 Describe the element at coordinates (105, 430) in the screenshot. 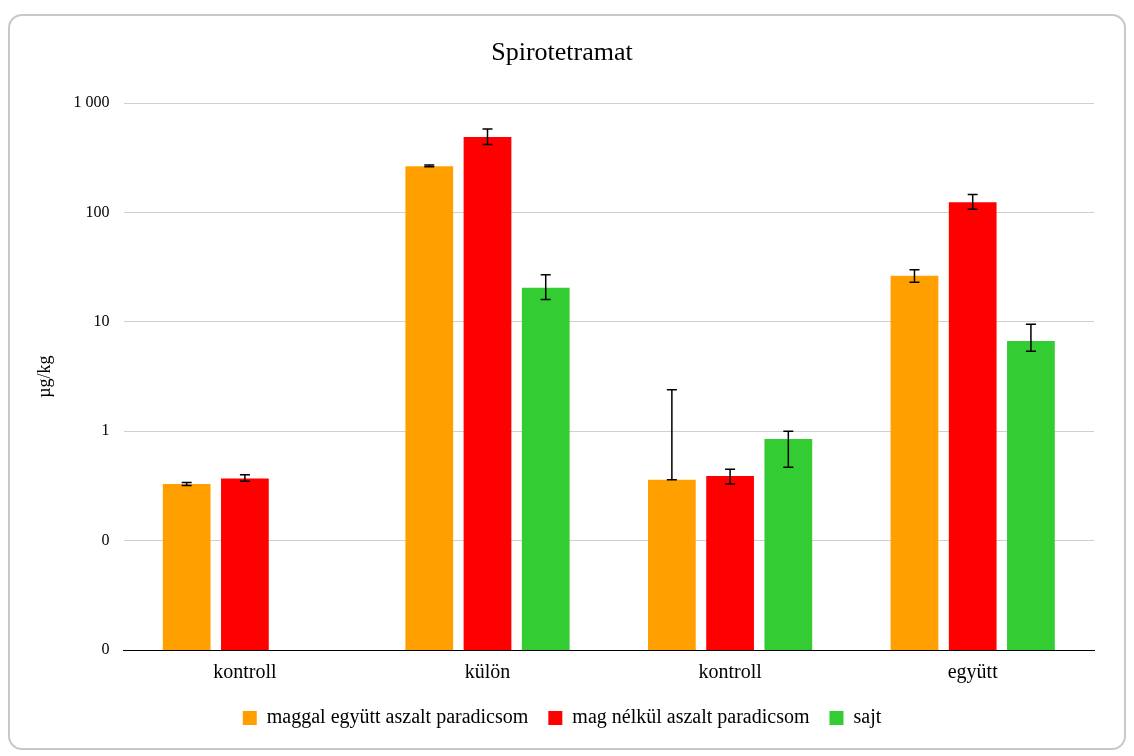

I see `y-tick-label: 1` at that location.